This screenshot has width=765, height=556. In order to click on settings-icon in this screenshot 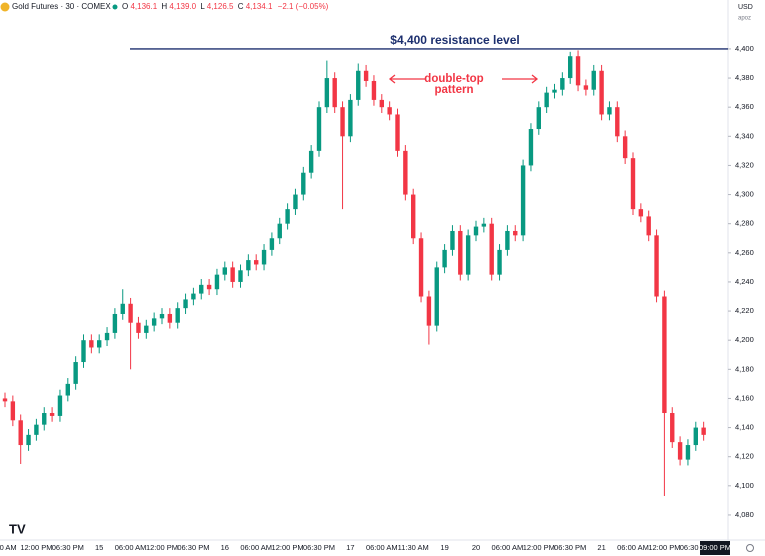, I will do `click(750, 548)`.